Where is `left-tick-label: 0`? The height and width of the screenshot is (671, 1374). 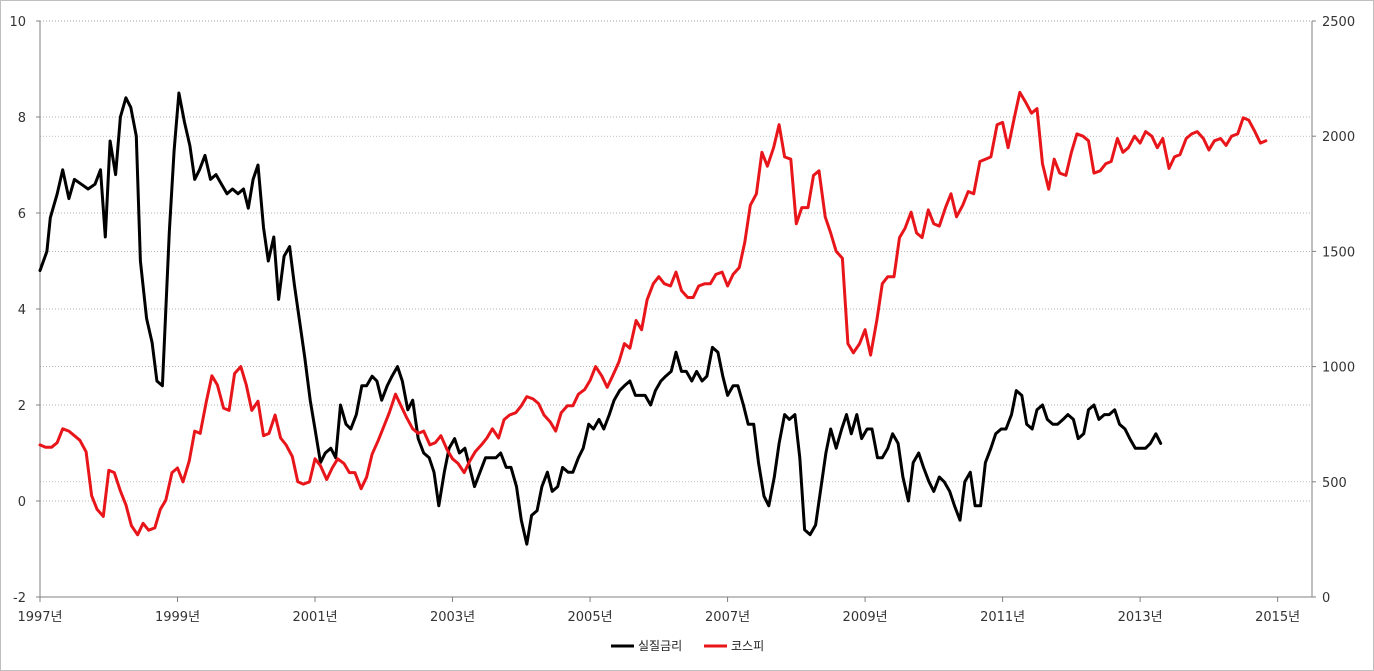
left-tick-label: 0 is located at coordinates (22, 502).